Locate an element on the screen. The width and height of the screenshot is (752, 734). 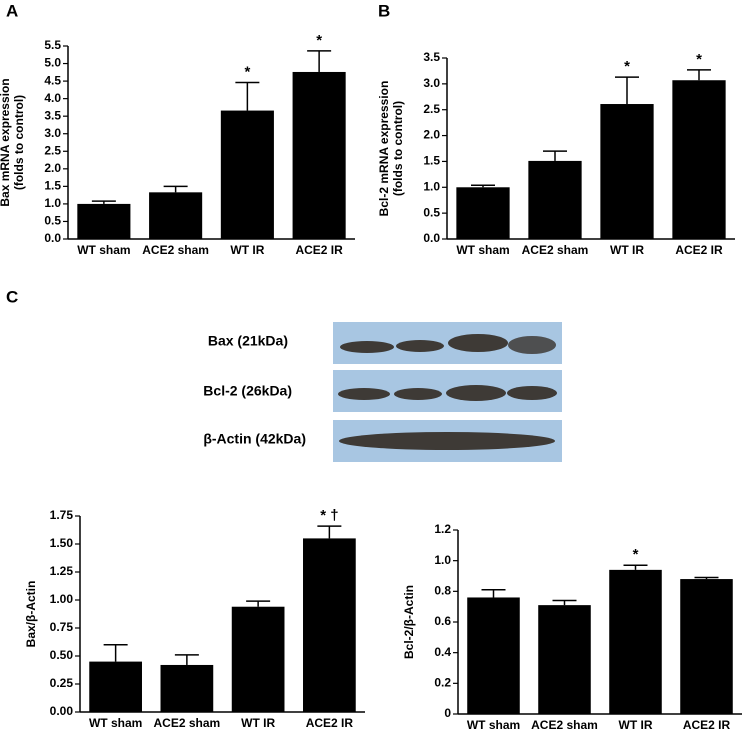
y-tick-label: 0.25 is located at coordinates (62, 683).